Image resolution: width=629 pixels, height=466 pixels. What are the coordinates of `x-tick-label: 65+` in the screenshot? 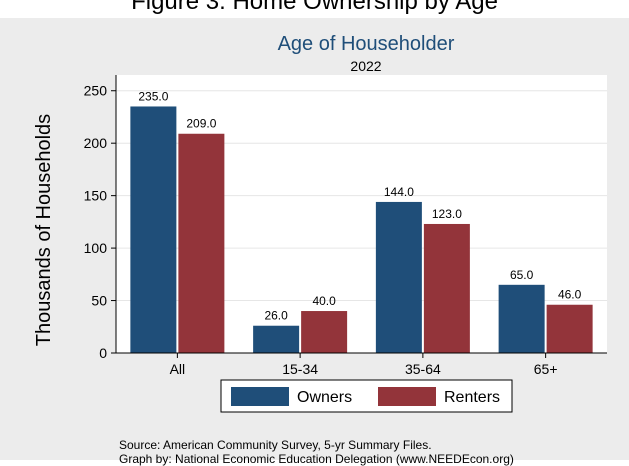 It's located at (546, 369).